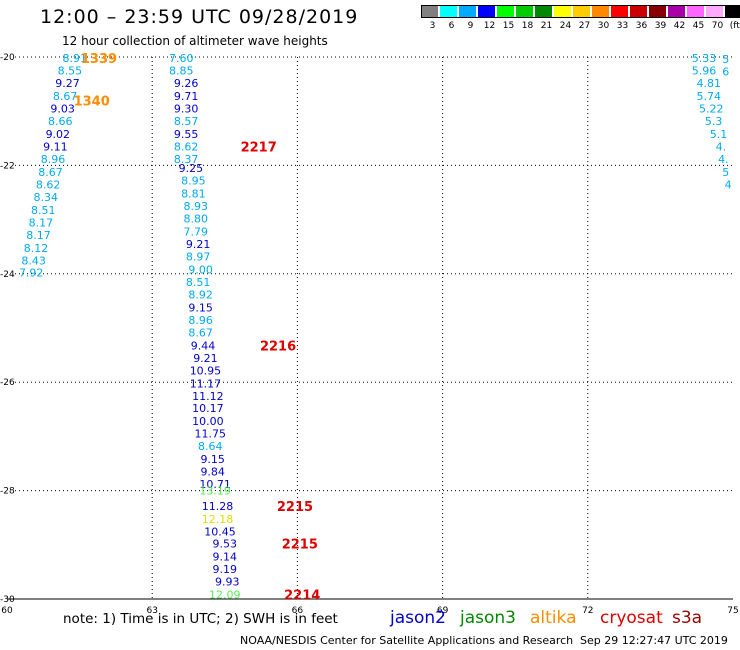 The width and height of the screenshot is (740, 650). Describe the element at coordinates (527, 26) in the screenshot. I see `colorbar-label: 18` at that location.